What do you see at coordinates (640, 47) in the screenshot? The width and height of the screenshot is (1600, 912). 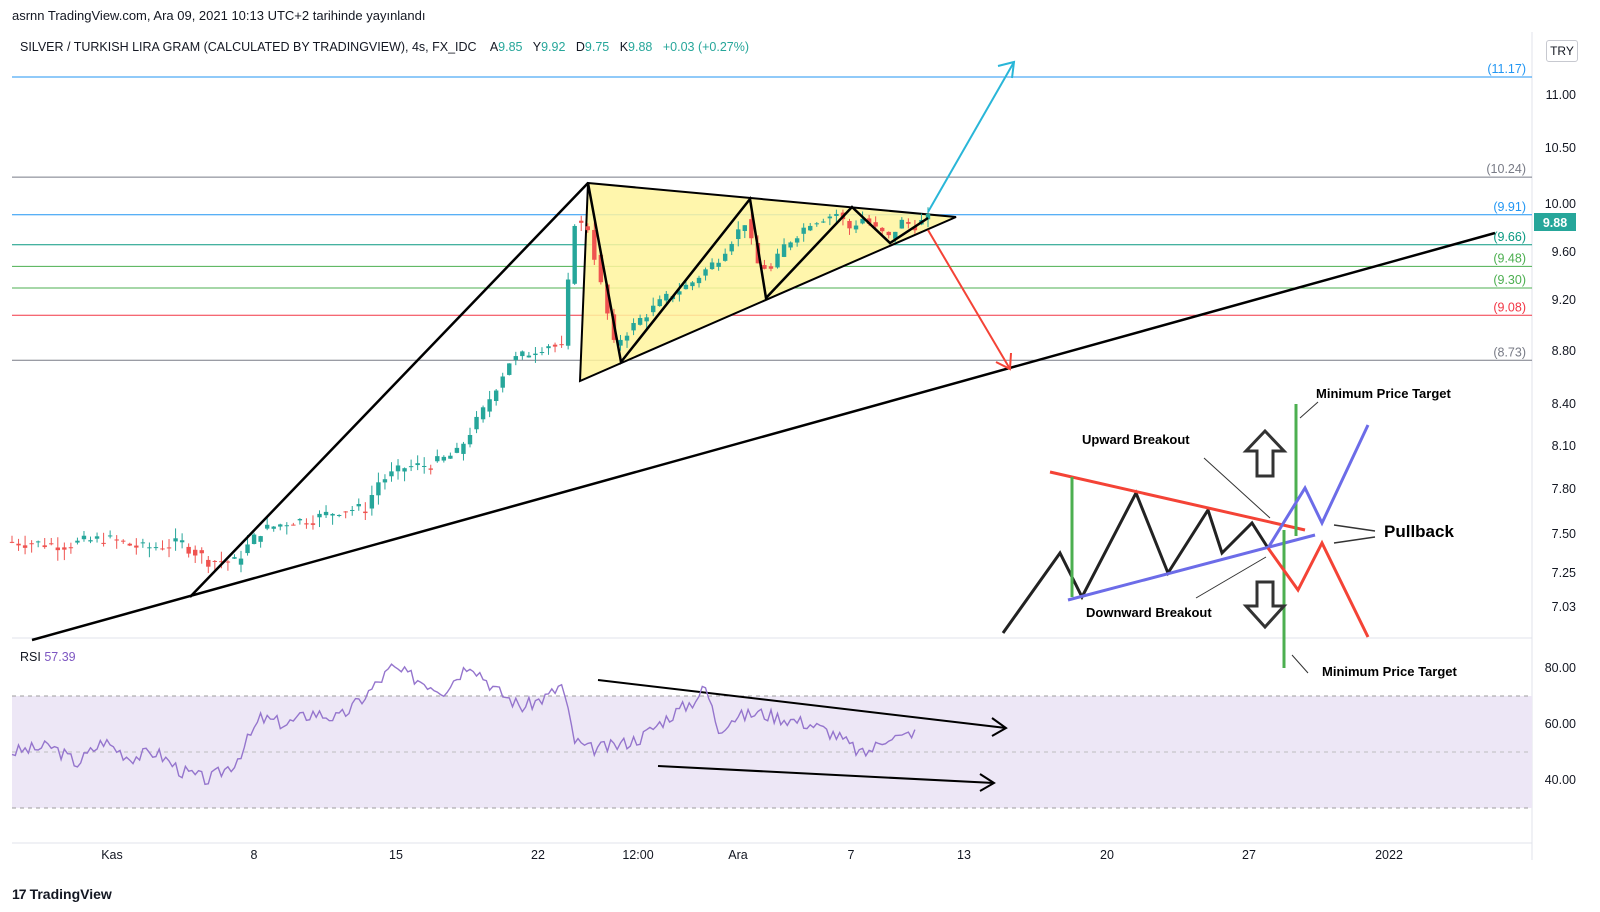 I see `close-value: 9.88` at bounding box center [640, 47].